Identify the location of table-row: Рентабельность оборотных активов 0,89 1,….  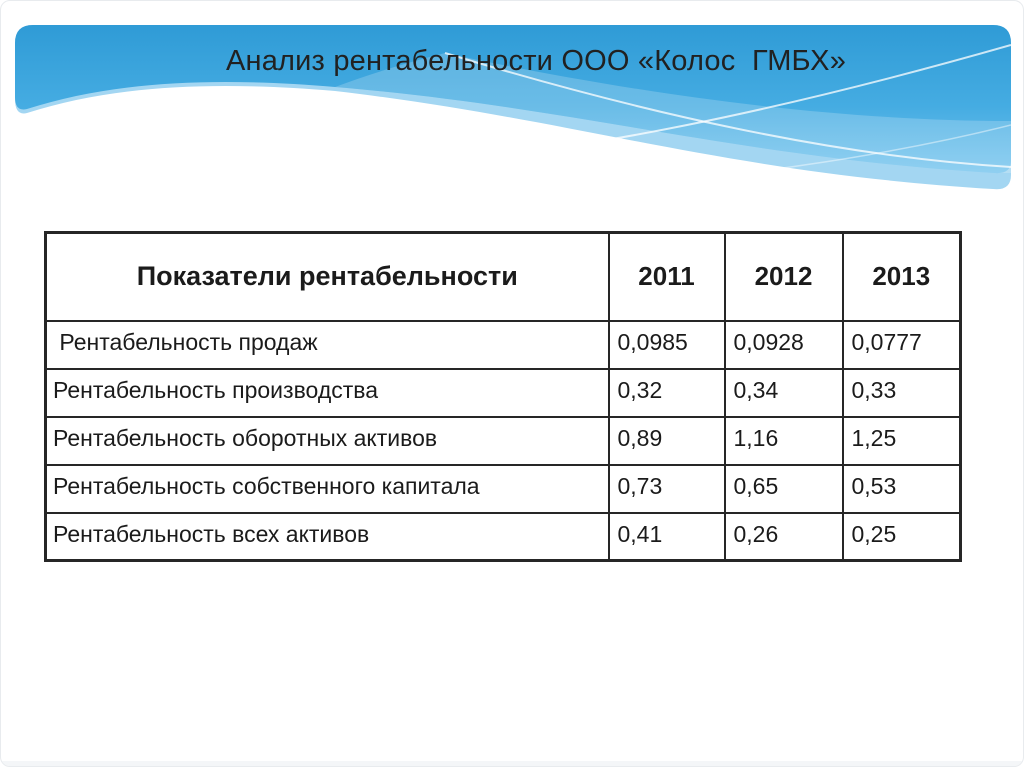
(503, 440).